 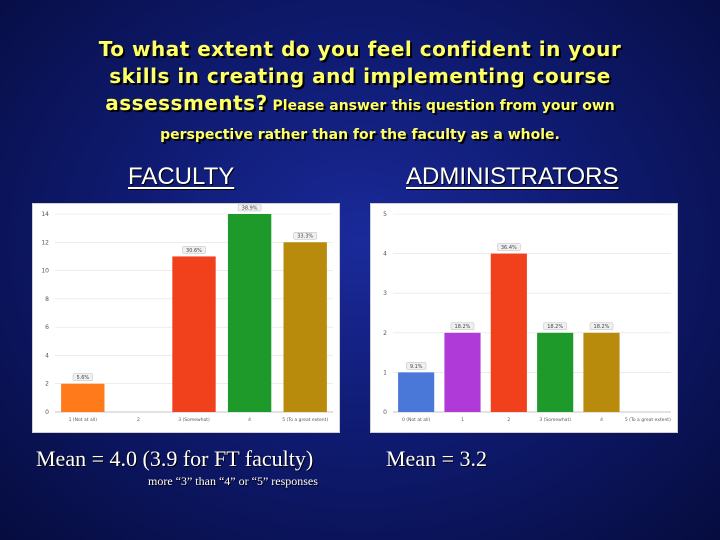 What do you see at coordinates (385, 293) in the screenshot?
I see `y-tick-label: 3` at bounding box center [385, 293].